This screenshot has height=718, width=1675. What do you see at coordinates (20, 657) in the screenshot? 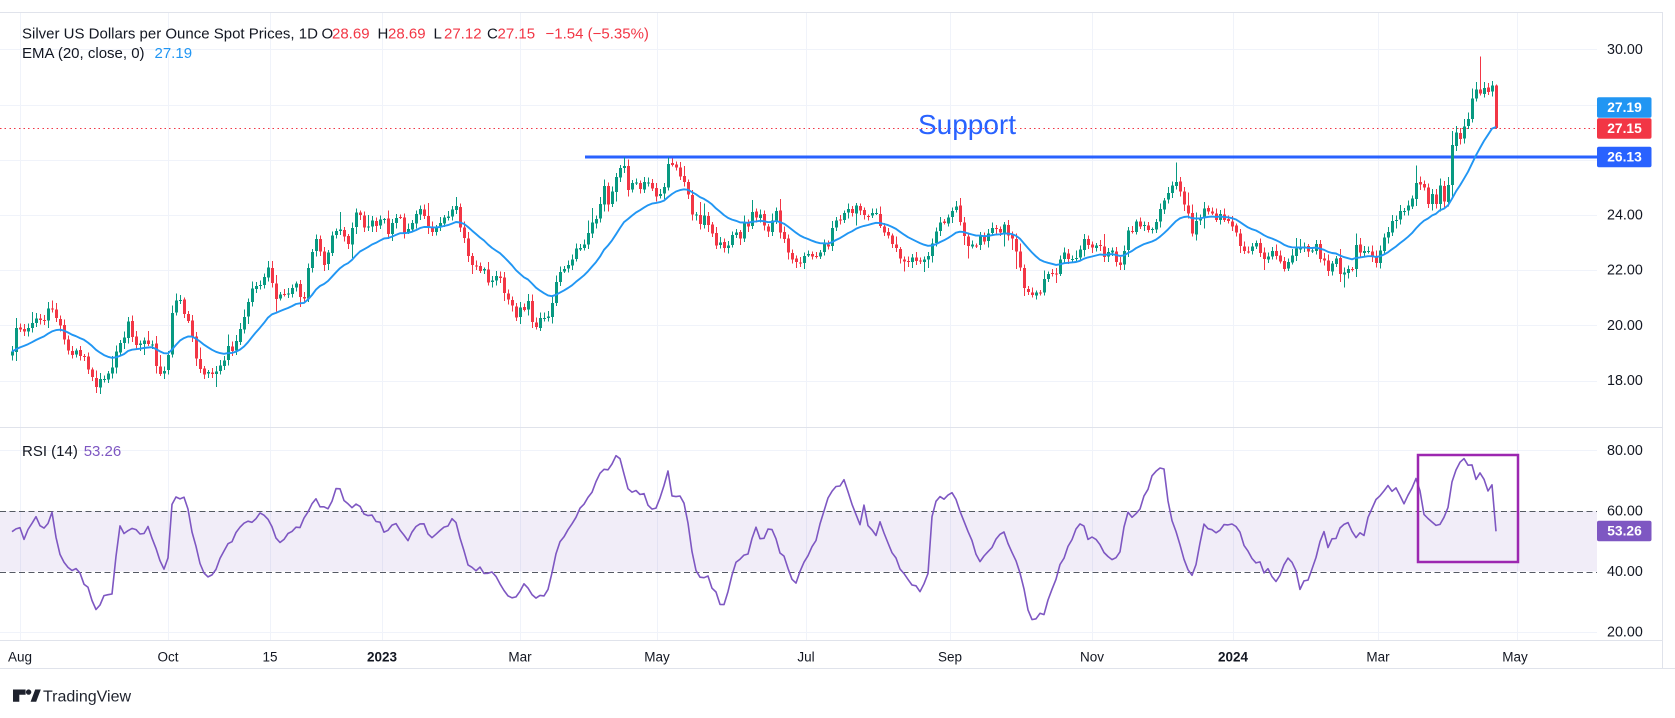
I see `svg-text: Aug` at bounding box center [20, 657].